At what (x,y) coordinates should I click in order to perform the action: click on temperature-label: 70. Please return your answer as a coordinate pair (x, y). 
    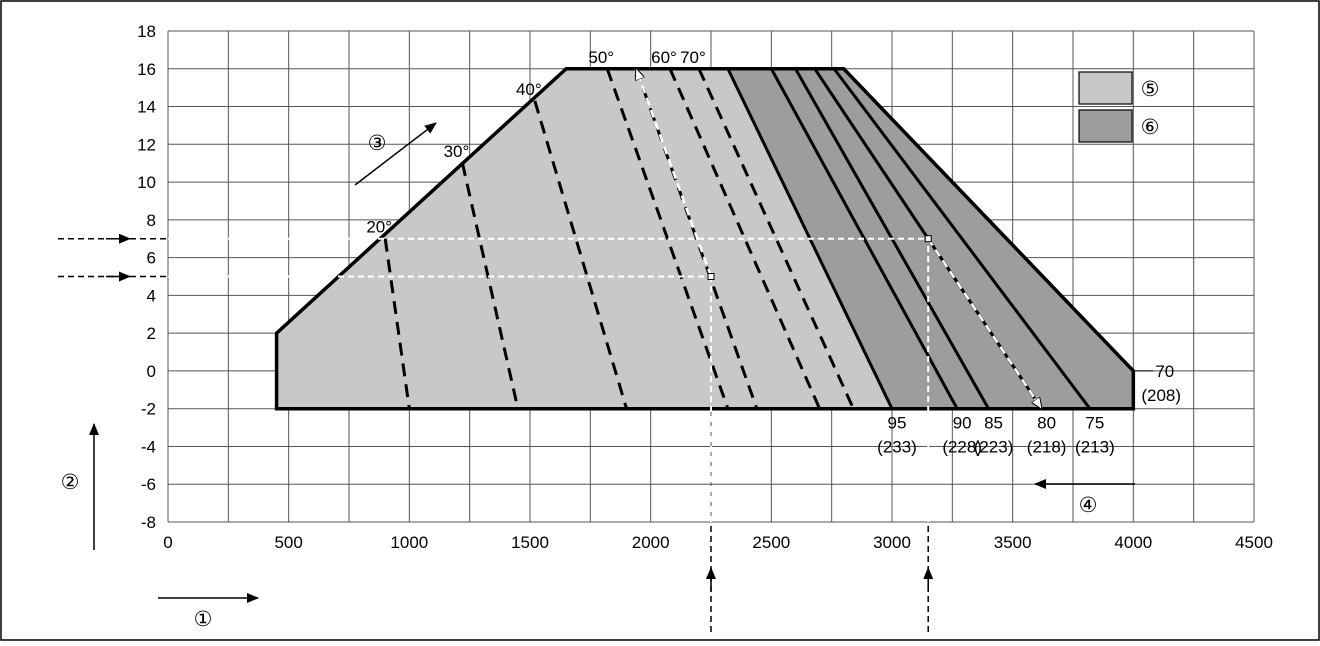
    Looking at the image, I should click on (1164, 371).